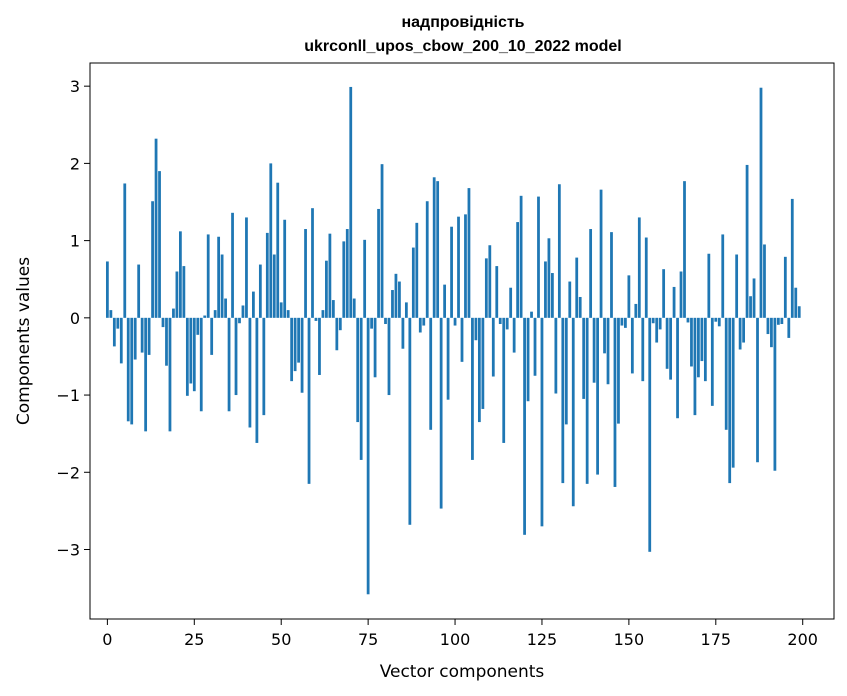 This screenshot has width=847, height=696. I want to click on x-tick-label: 50, so click(281, 639).